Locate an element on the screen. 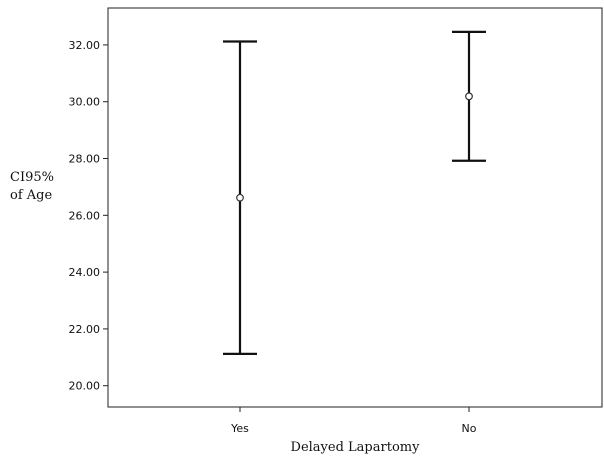  y-axis-ticks: 20.00 22.00 24.00 26.00 28.00 30.00 32.00 is located at coordinates (88, 216).